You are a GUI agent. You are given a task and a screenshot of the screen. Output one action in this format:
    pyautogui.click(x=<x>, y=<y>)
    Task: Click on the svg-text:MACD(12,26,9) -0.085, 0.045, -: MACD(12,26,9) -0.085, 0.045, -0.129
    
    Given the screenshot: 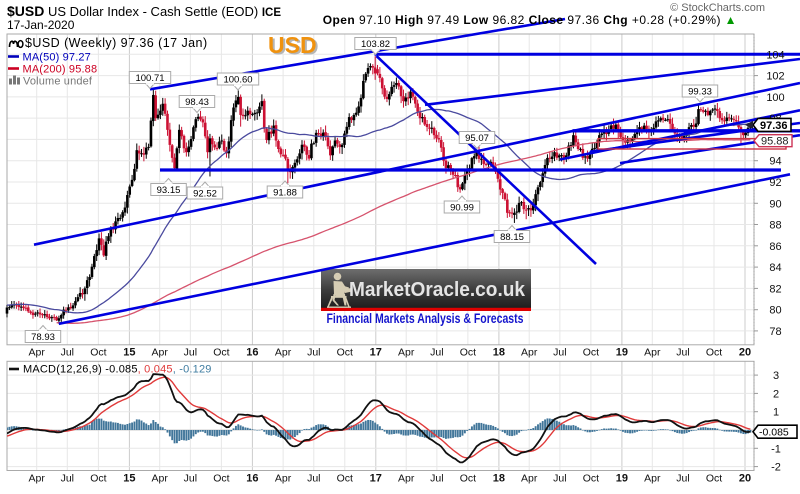 What is the action you would take?
    pyautogui.click(x=117, y=370)
    